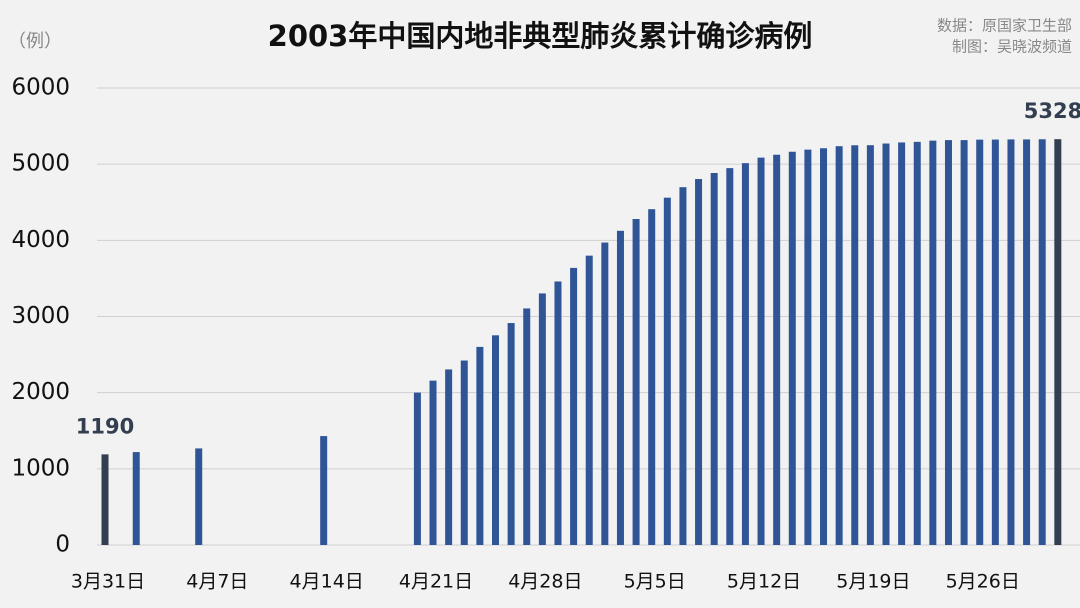 This screenshot has height=608, width=1080. Describe the element at coordinates (1004, 26) in the screenshot. I see `source: 数据：原国家卫生部` at that location.